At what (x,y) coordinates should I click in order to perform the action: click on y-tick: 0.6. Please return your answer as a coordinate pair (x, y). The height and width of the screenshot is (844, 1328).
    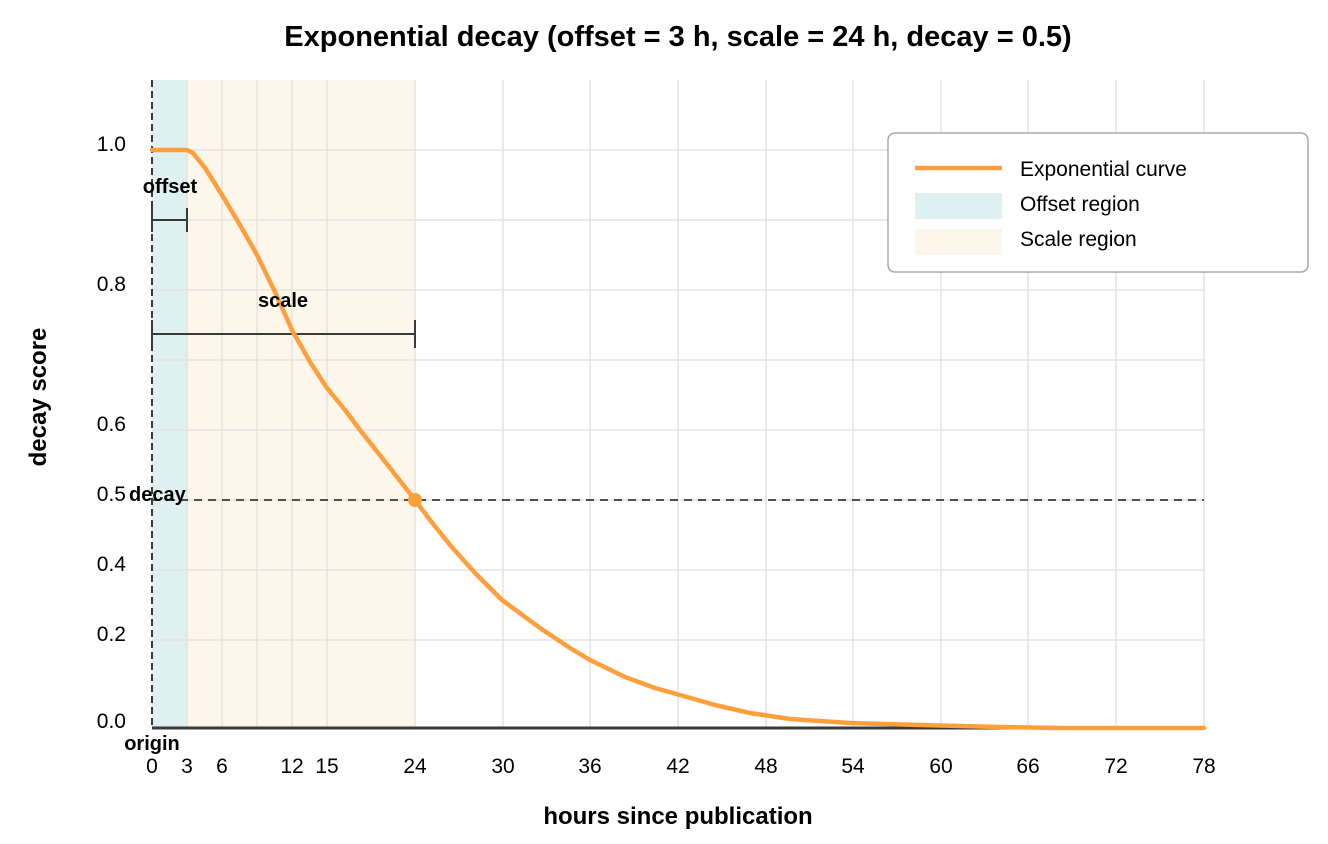
    Looking at the image, I should click on (111, 424).